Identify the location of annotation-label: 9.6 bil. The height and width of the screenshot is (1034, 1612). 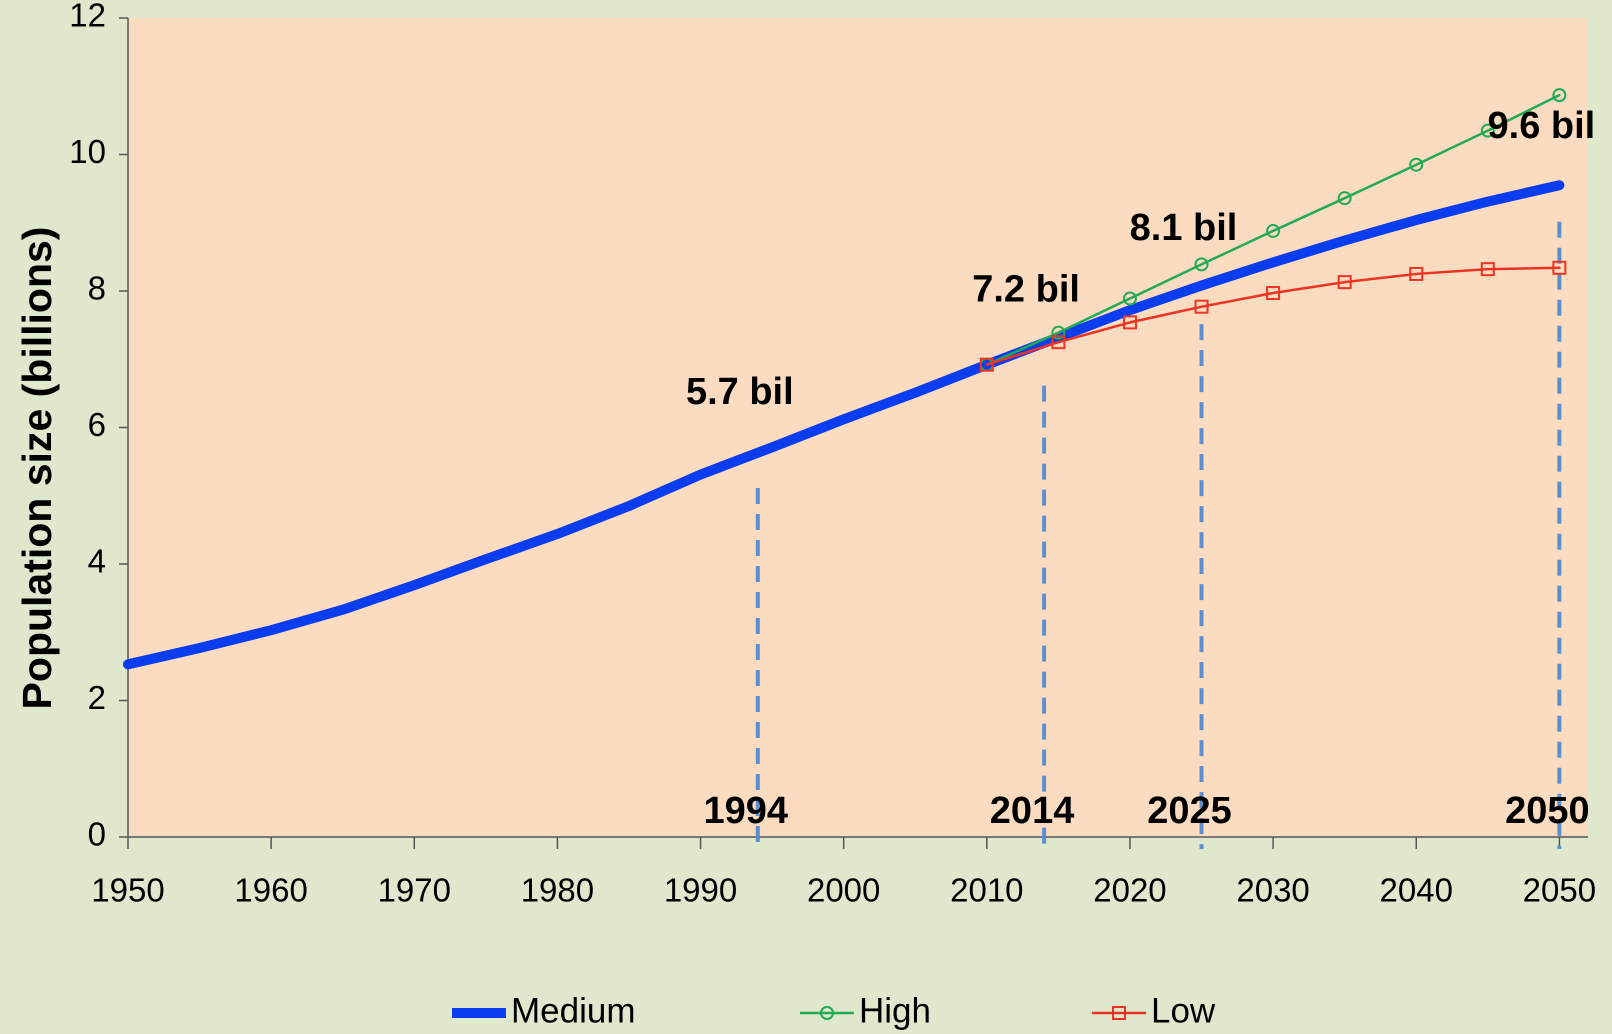
(1542, 126).